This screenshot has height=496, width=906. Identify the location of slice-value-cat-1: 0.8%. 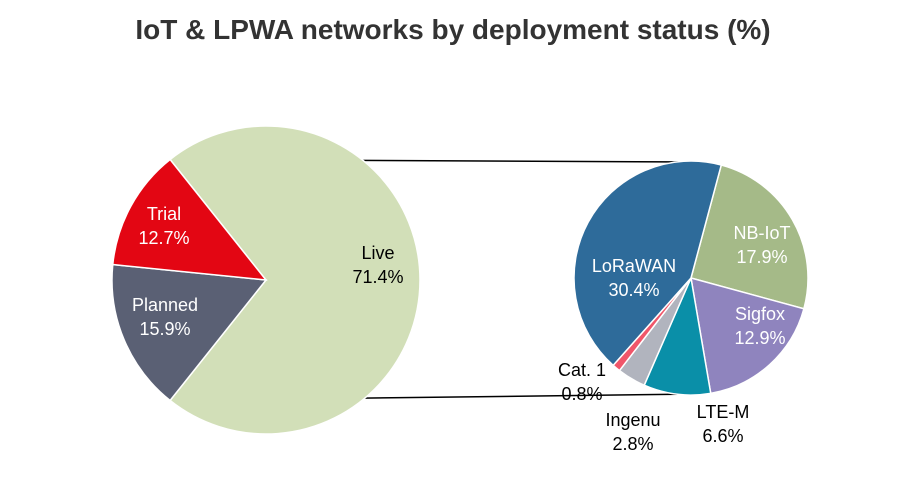
(581, 394).